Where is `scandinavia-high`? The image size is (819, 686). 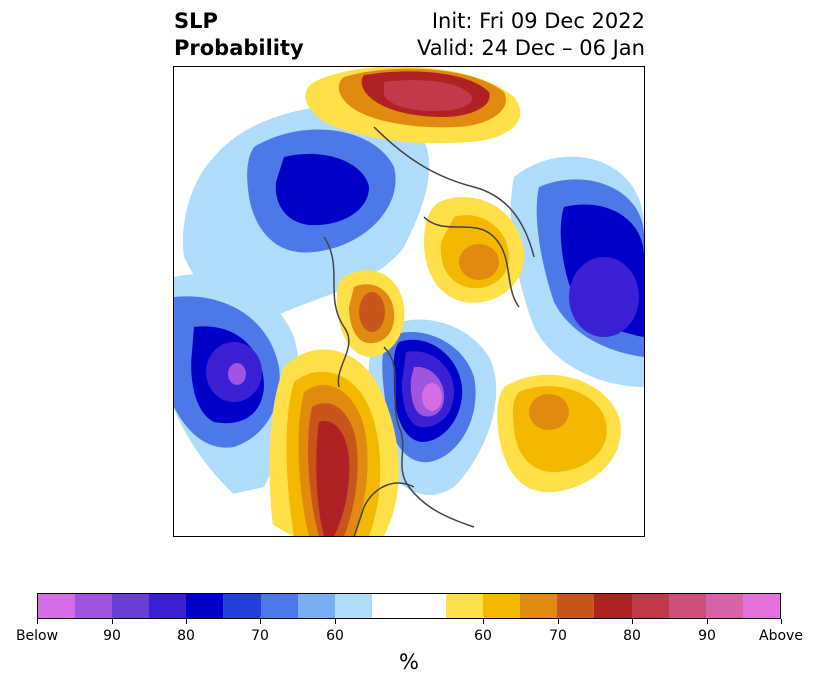
scandinavia-high is located at coordinates (474, 250).